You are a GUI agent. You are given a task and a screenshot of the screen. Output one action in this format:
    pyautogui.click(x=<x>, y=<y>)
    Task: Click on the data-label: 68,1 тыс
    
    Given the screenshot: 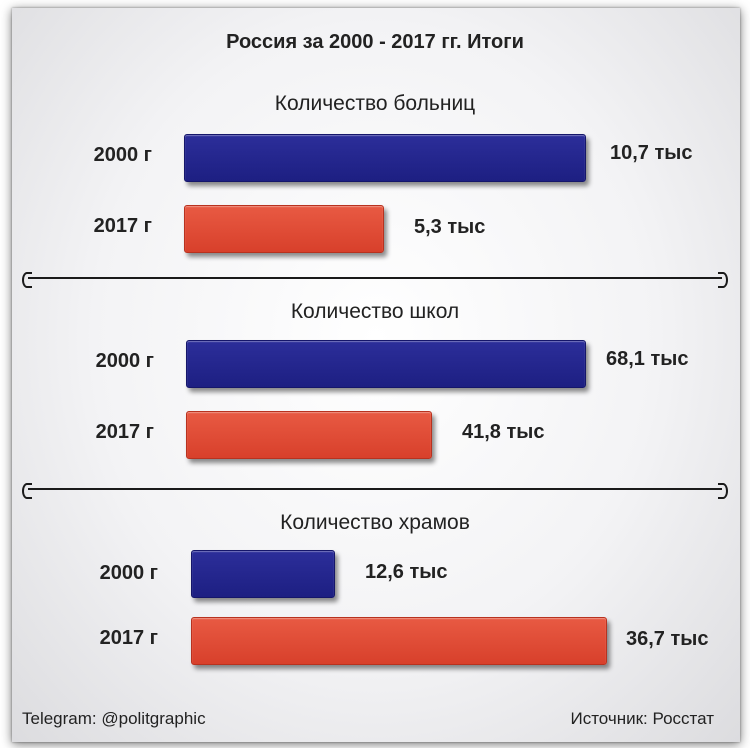 What is the action you would take?
    pyautogui.click(x=647, y=359)
    